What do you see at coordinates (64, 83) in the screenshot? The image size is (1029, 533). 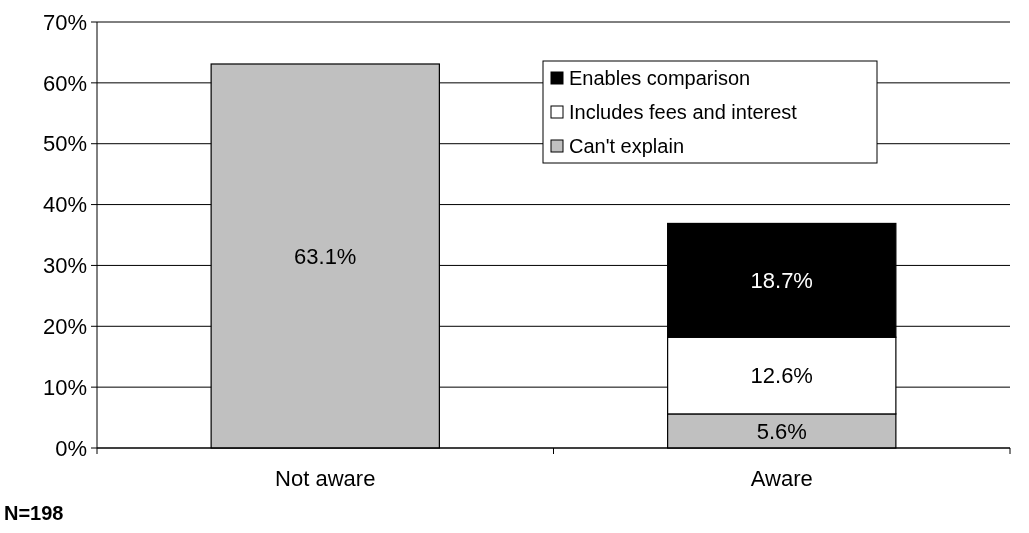 I see `y-tick-label: 60%` at bounding box center [64, 83].